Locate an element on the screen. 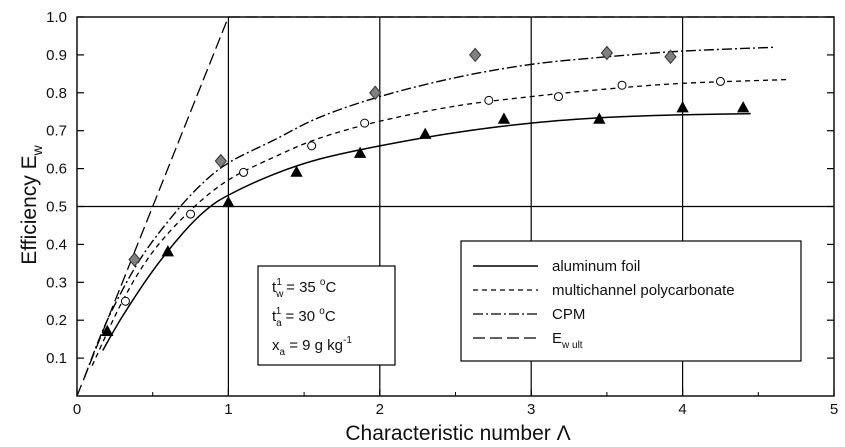 This screenshot has height=447, width=845. y-tick-label: 1.0 is located at coordinates (56, 17).